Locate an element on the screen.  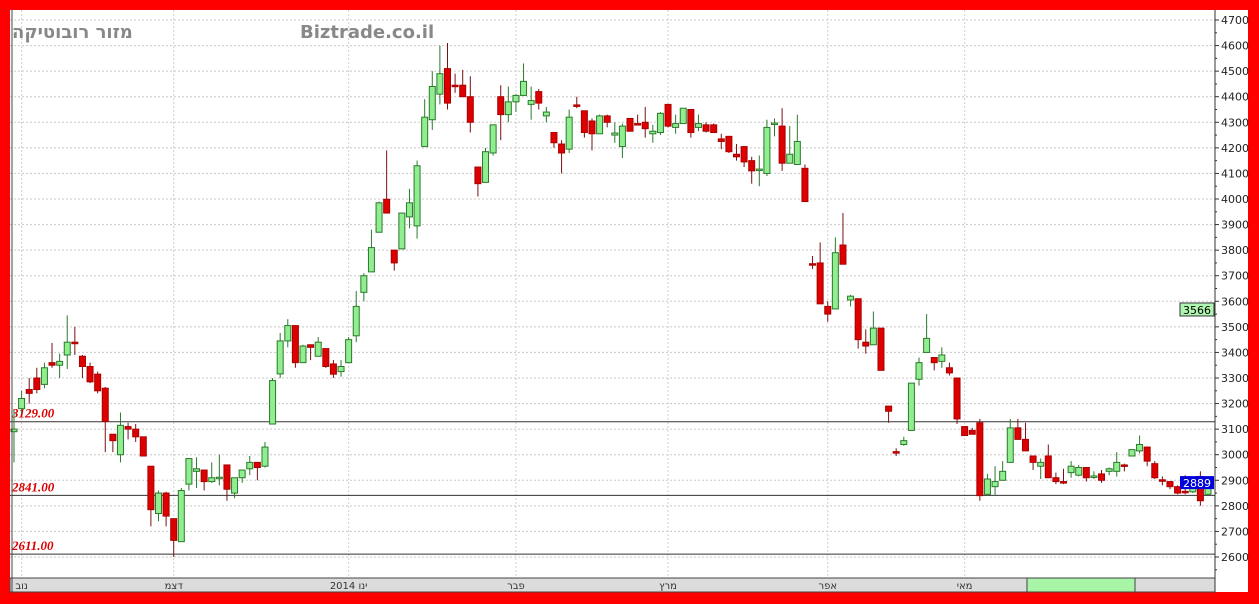
y-tick-label: 3000 is located at coordinates (1235, 455).